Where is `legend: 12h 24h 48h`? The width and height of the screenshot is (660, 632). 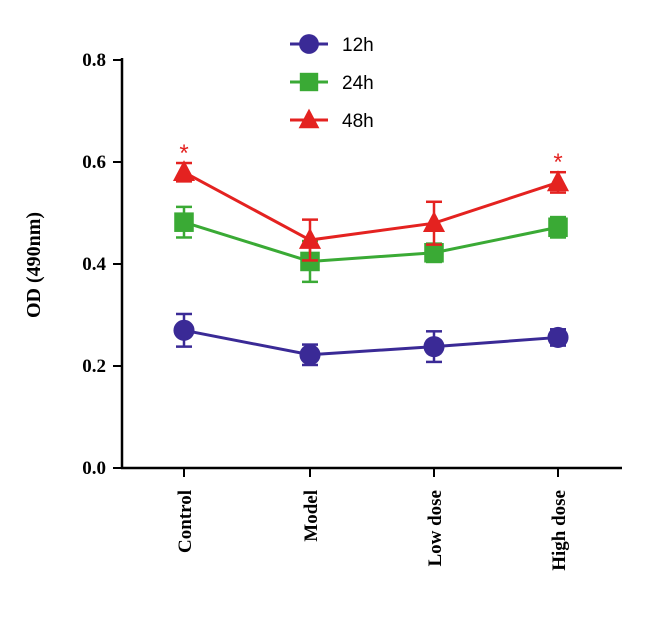 legend: 12h 24h 48h is located at coordinates (332, 83).